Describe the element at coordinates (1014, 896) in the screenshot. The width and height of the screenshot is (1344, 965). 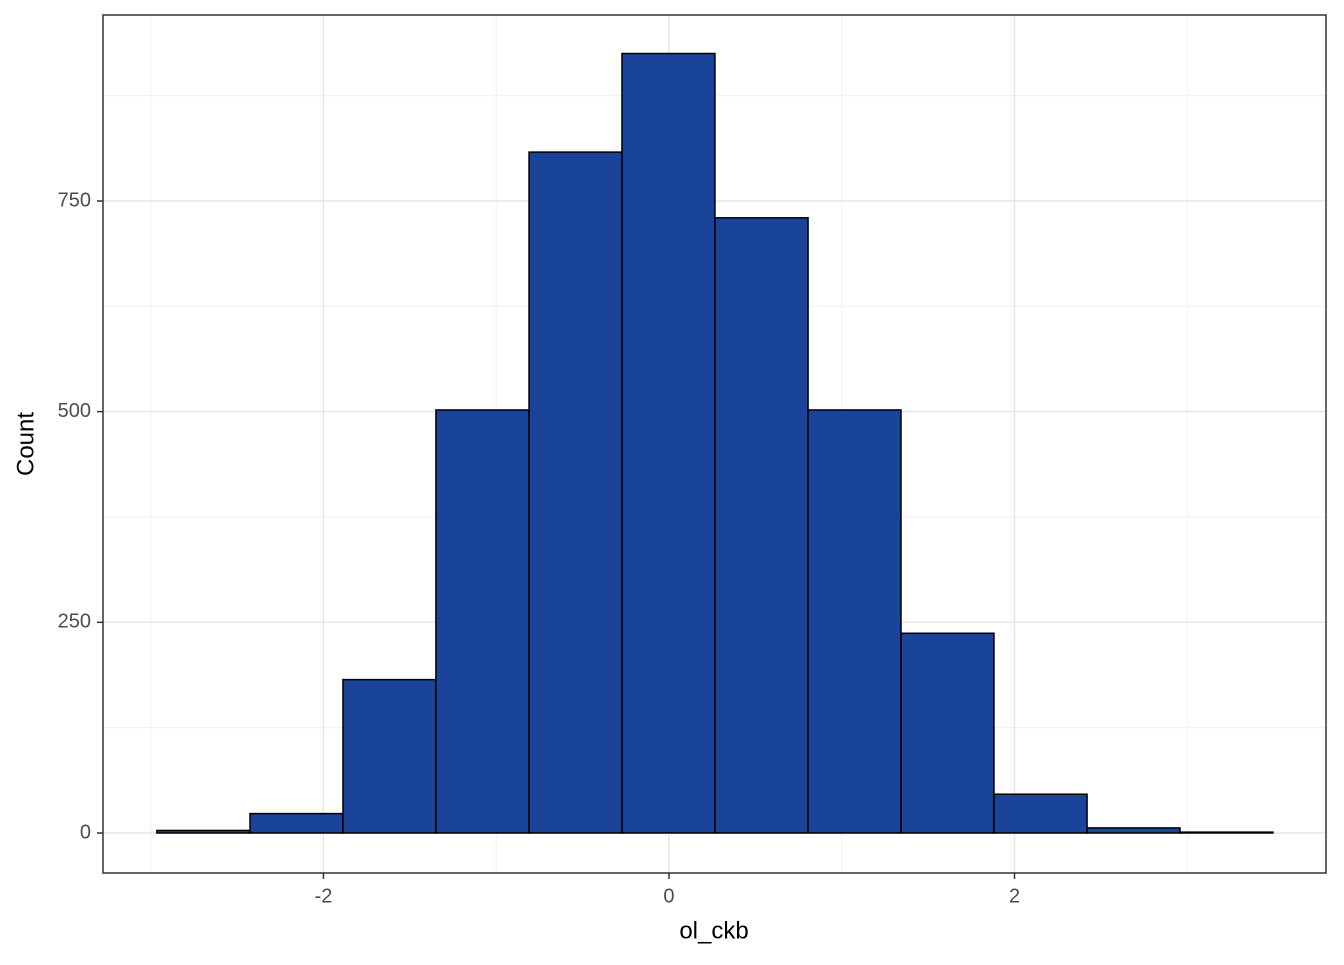
I see `x-tick-label: 2` at that location.